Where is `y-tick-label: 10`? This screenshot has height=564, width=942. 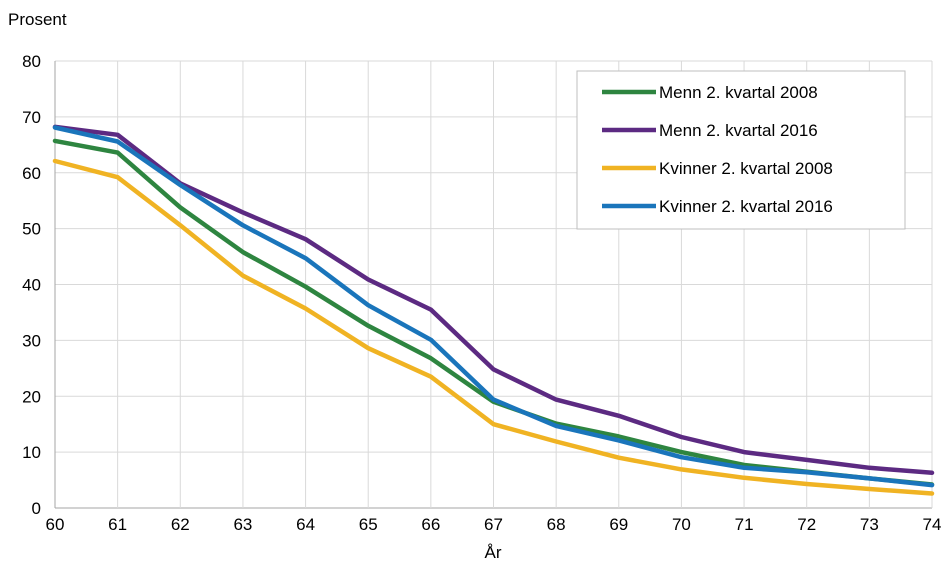
y-tick-label: 10 is located at coordinates (31, 452).